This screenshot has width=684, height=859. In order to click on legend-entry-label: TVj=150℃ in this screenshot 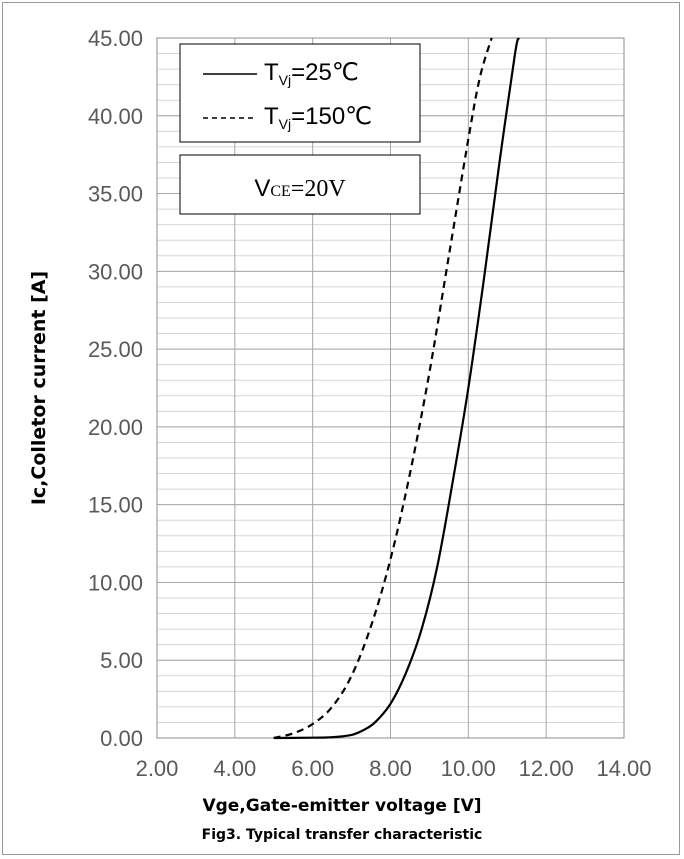, I will do `click(318, 117)`.